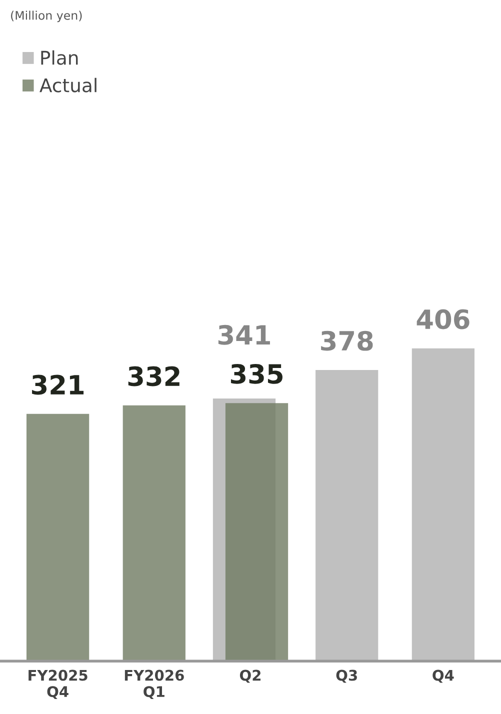 The width and height of the screenshot is (501, 714). I want to click on data-label: 332, so click(154, 376).